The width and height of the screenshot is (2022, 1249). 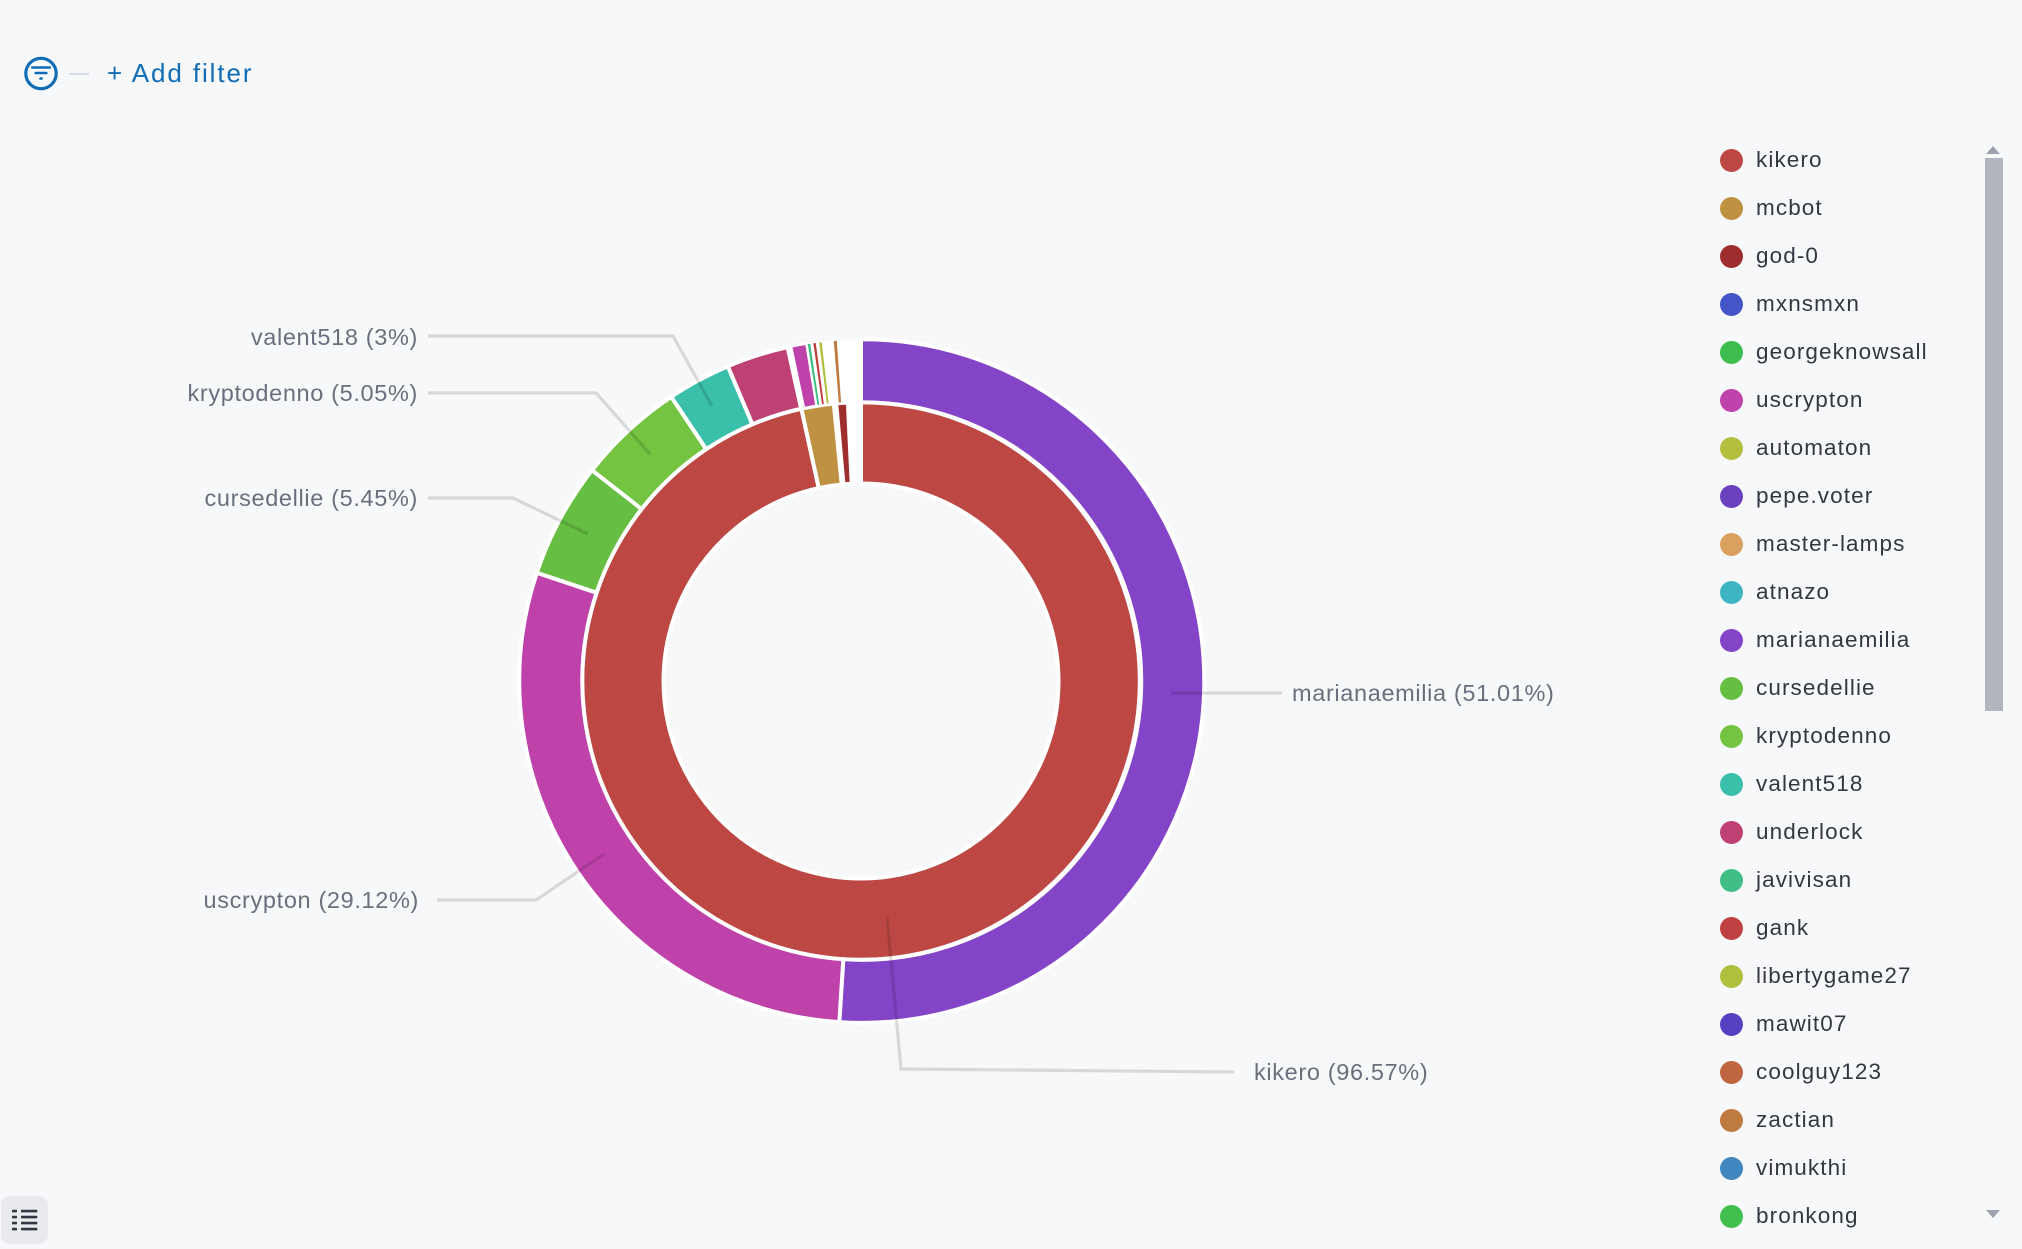 I want to click on svg-text: cursedellie (5.45%), so click(x=312, y=498).